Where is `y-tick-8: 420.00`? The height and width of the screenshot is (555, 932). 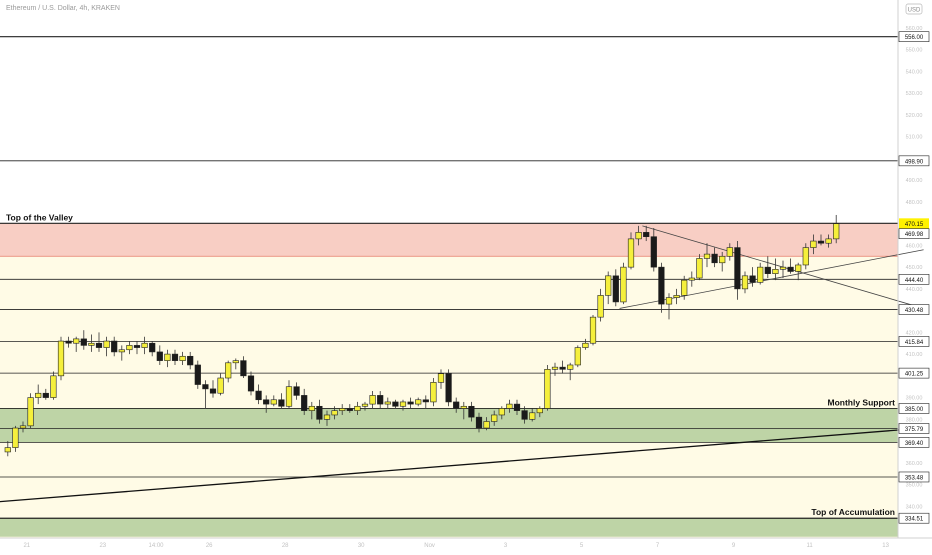 y-tick-8: 420.00 is located at coordinates (914, 333).